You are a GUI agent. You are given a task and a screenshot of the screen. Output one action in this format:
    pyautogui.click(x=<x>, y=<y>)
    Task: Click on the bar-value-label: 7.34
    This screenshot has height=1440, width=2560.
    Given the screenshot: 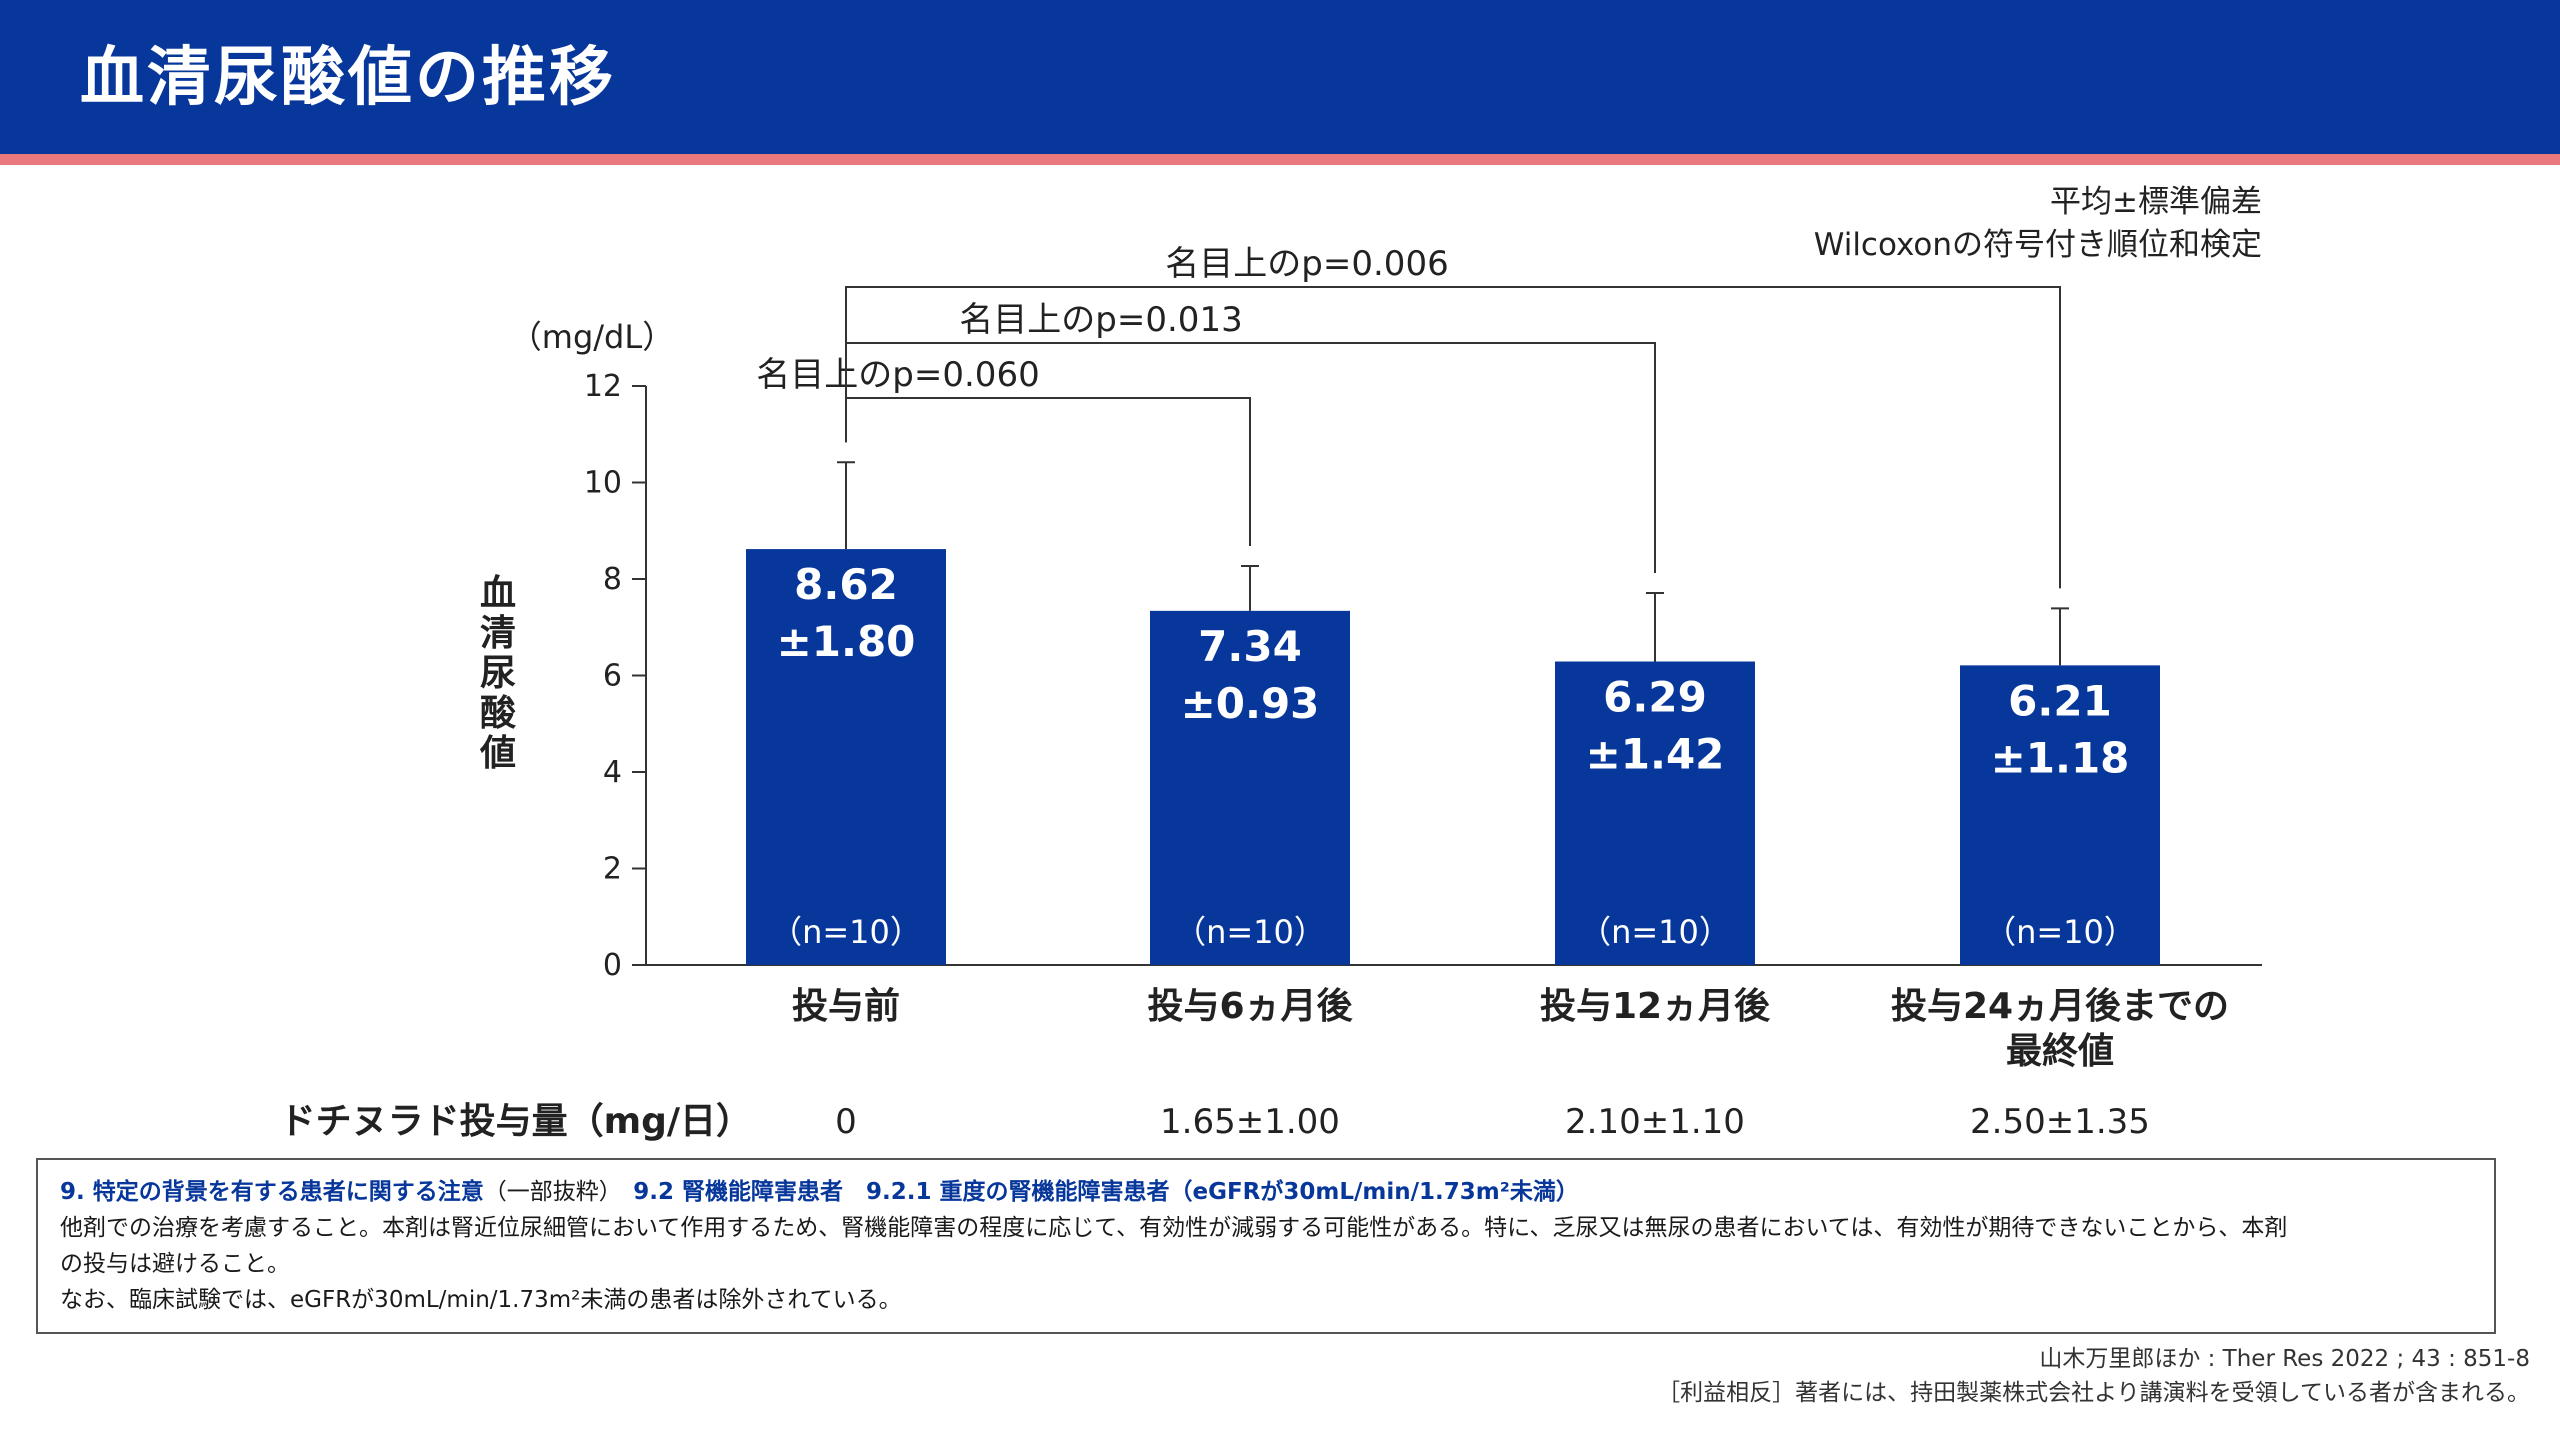 What is the action you would take?
    pyautogui.click(x=1250, y=646)
    